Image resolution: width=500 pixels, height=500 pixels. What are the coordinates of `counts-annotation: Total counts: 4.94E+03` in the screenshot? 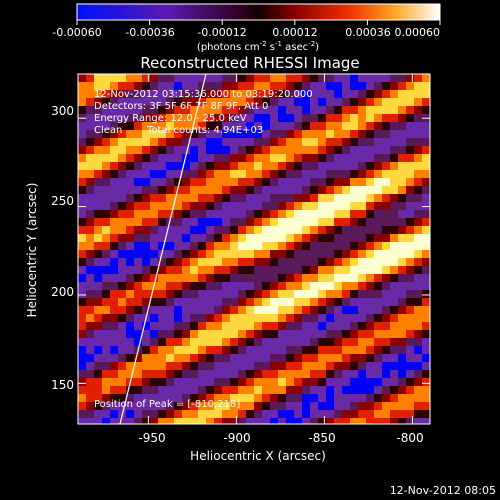 It's located at (204, 130).